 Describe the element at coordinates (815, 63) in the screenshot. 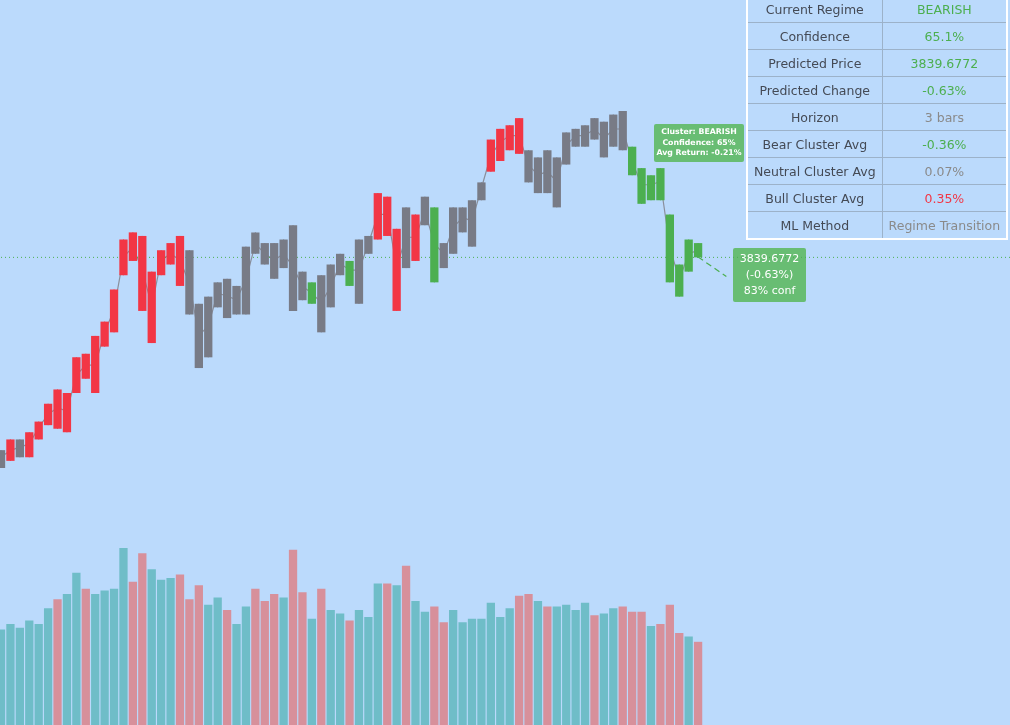

I see `category-label: Predicted Price` at that location.